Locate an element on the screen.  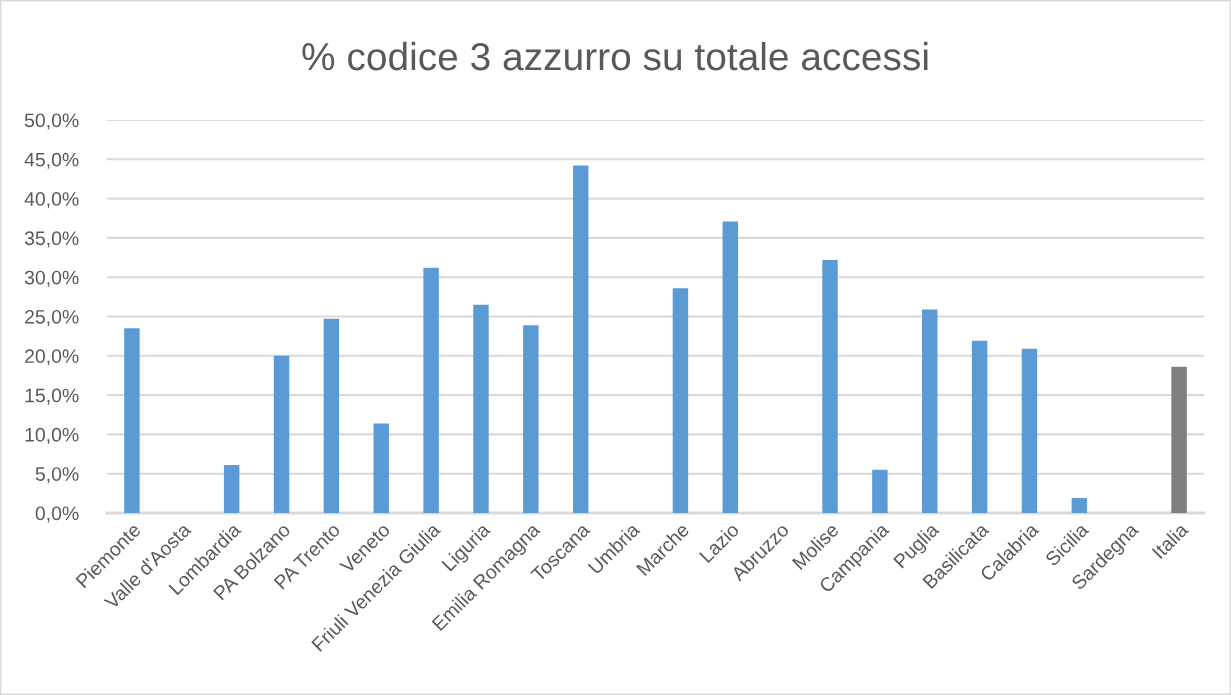
y-tick-label: 50,0% is located at coordinates (51, 121).